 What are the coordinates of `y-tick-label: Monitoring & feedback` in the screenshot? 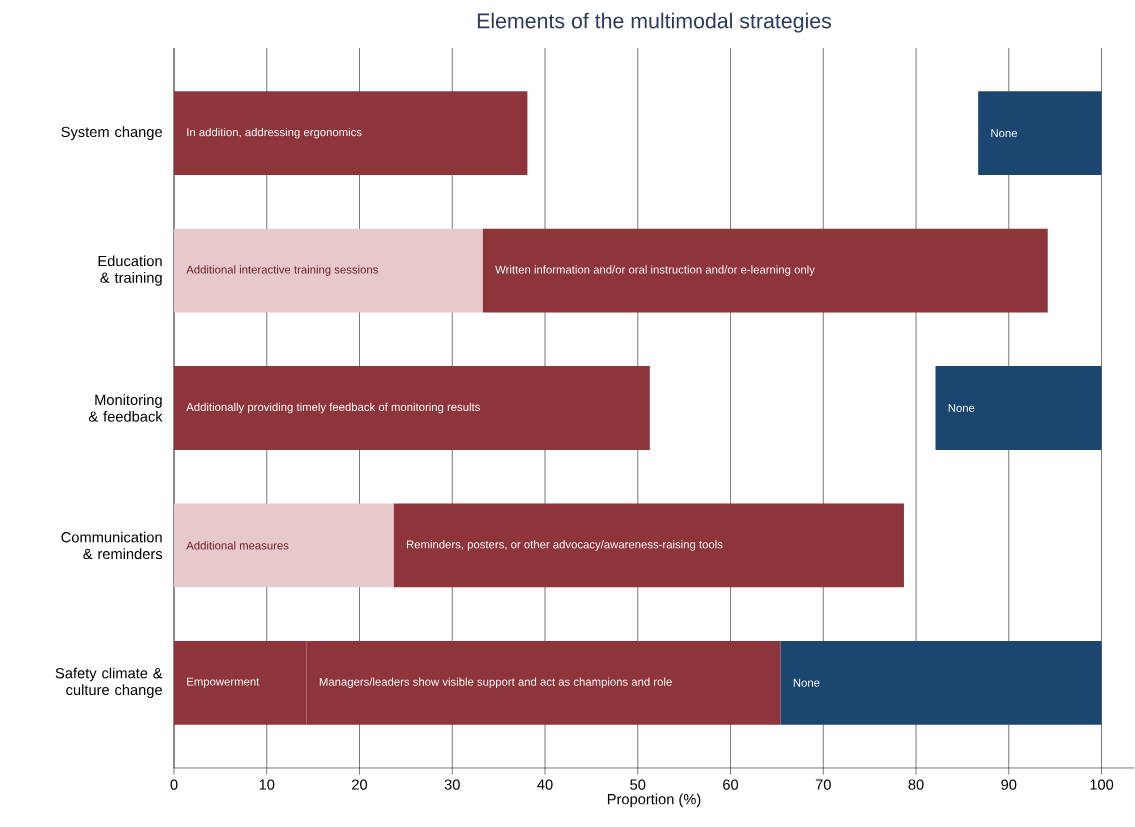 It's located at (125, 408).